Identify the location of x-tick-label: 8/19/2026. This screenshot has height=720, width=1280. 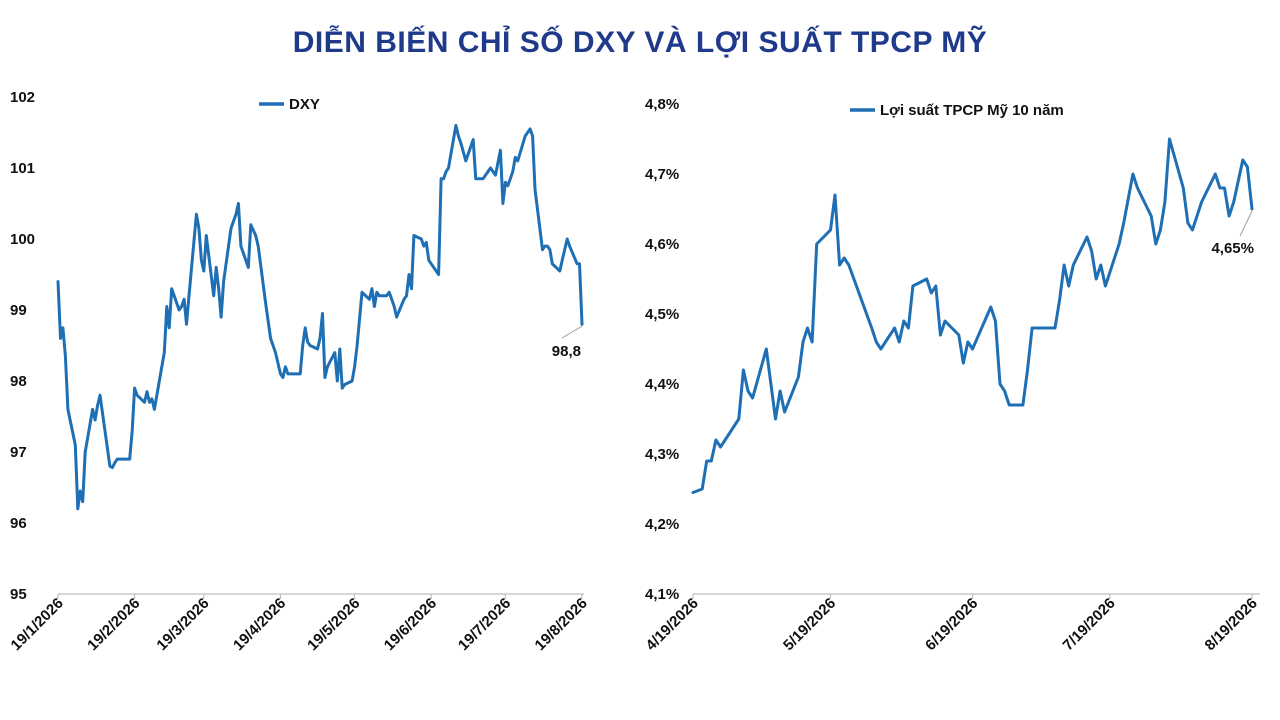
(1231, 624).